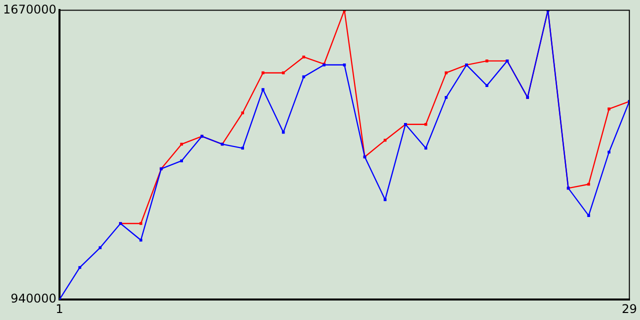 The image size is (640, 320). I want to click on x-tick-label: 1, so click(60, 309).